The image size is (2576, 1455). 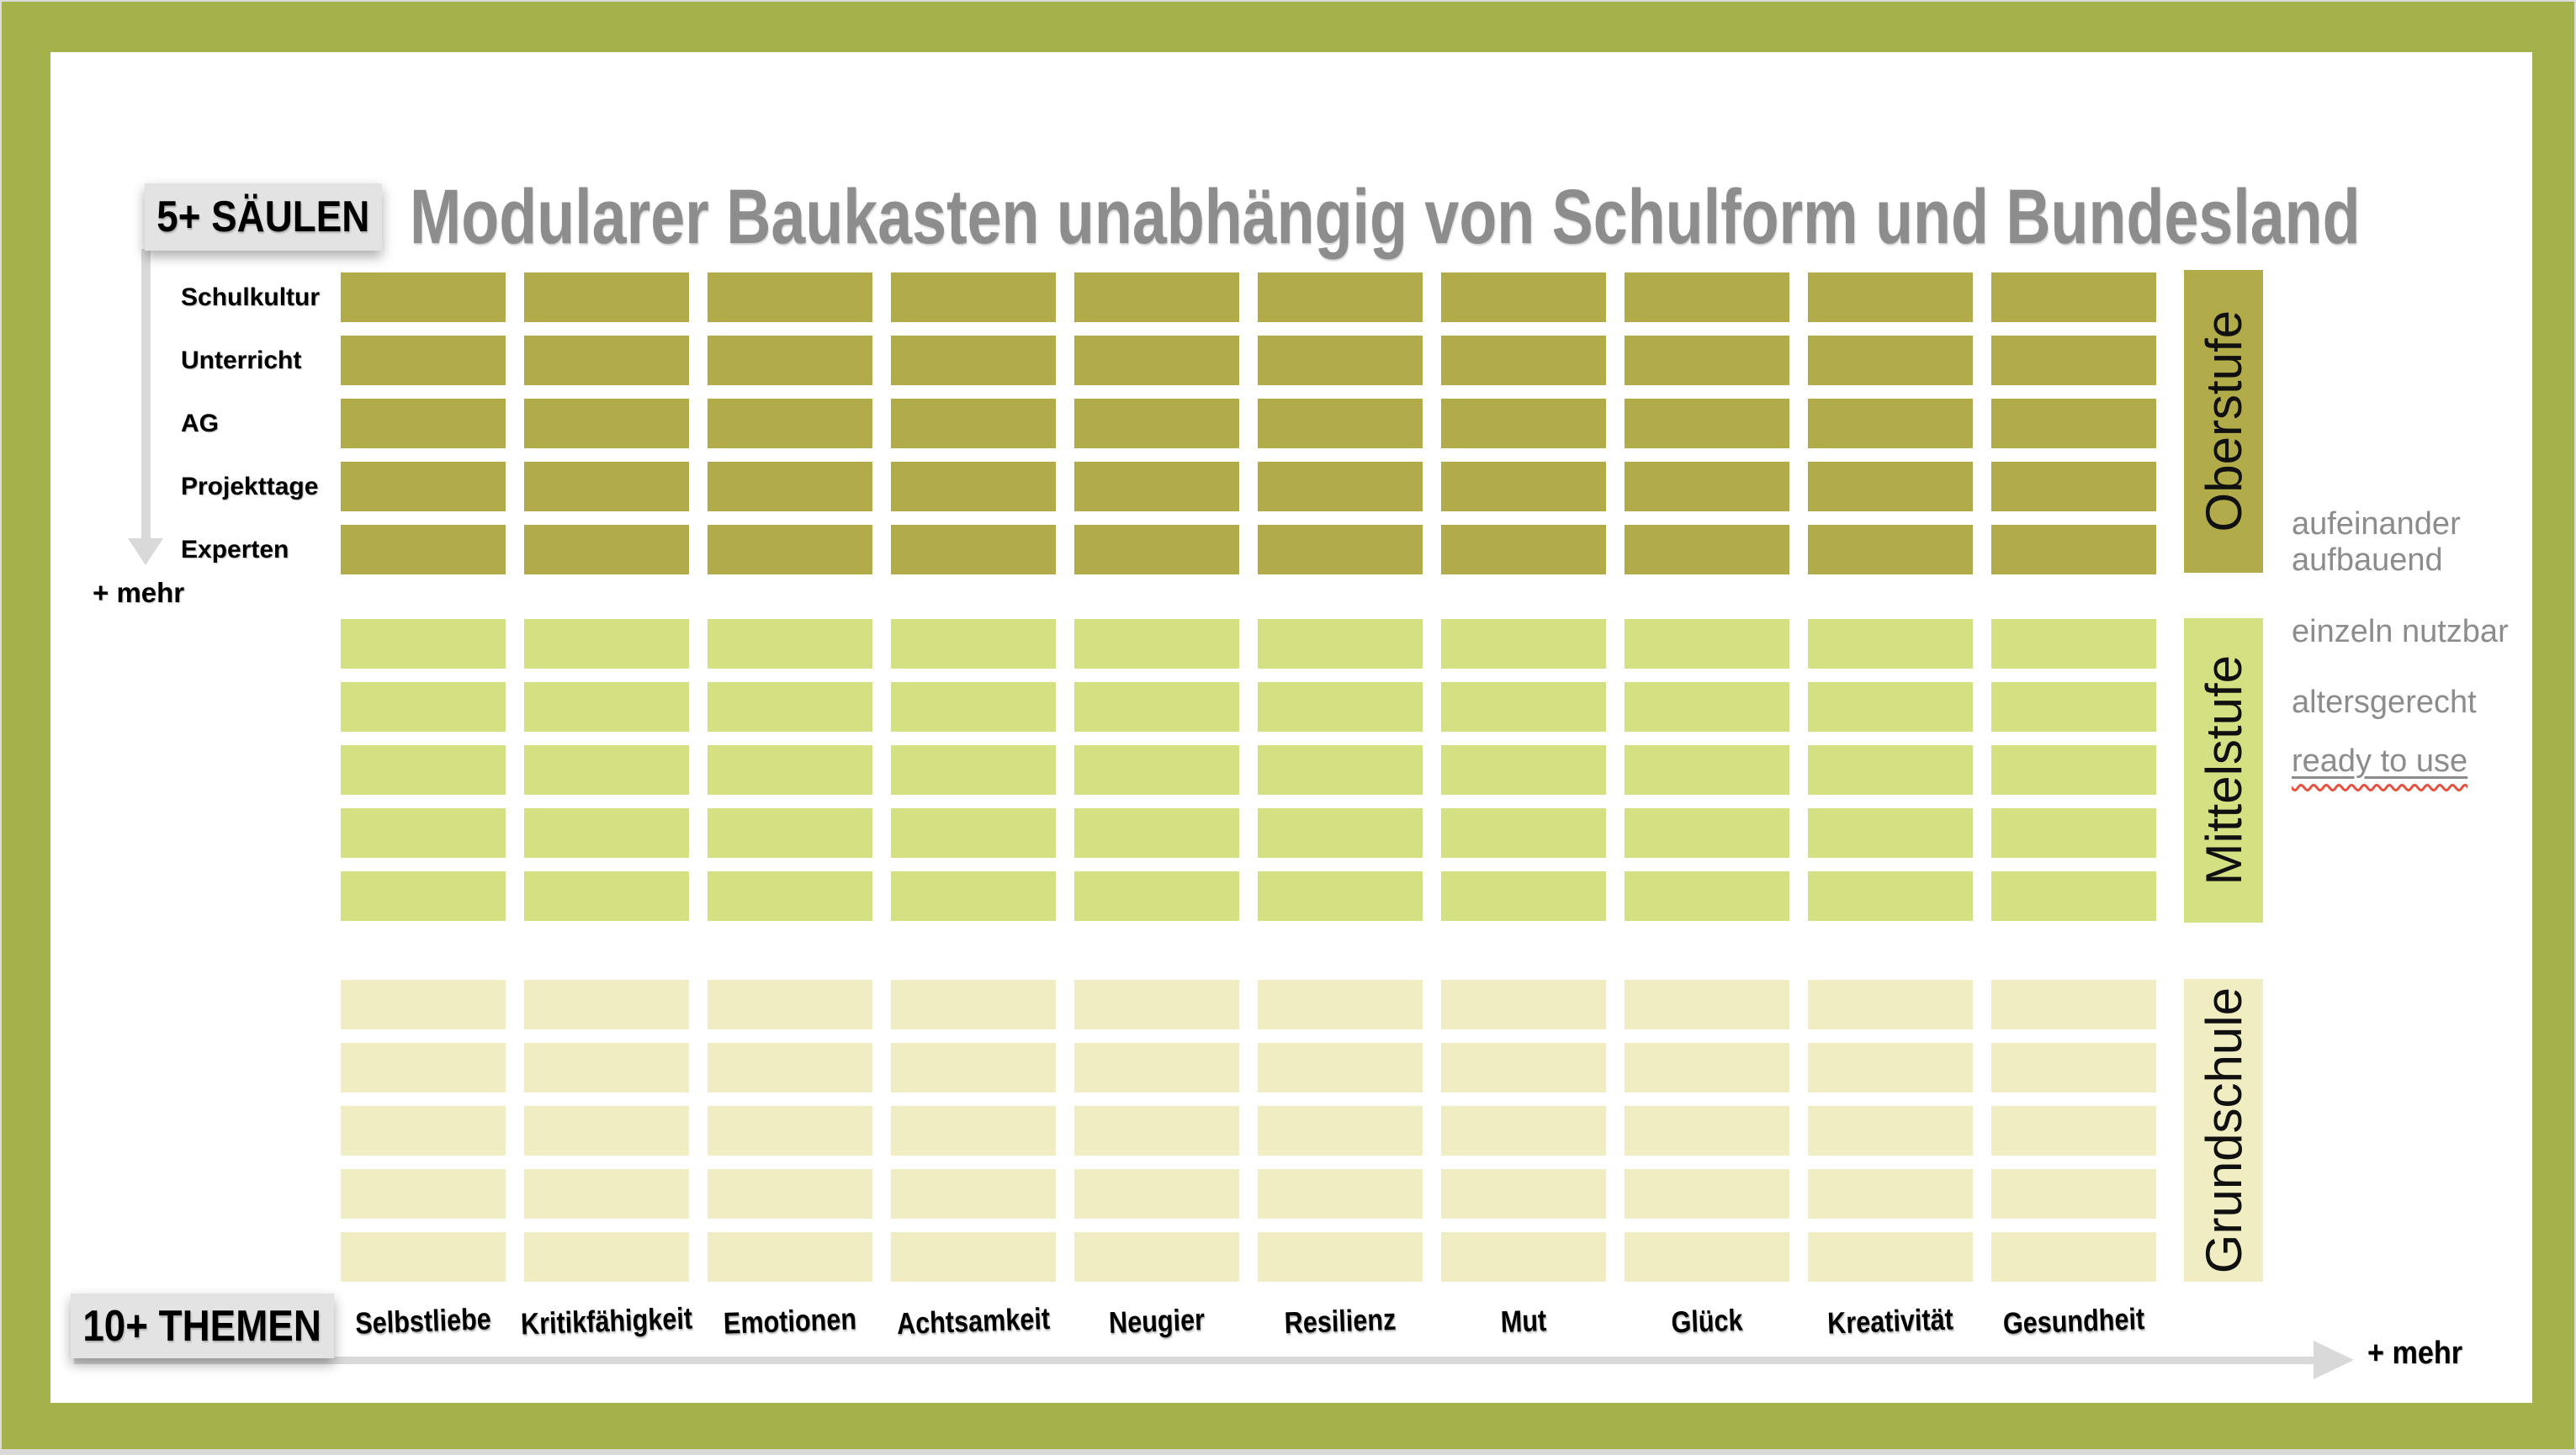 I want to click on pillars-badge: 5+ SÄULEN, so click(x=263, y=217).